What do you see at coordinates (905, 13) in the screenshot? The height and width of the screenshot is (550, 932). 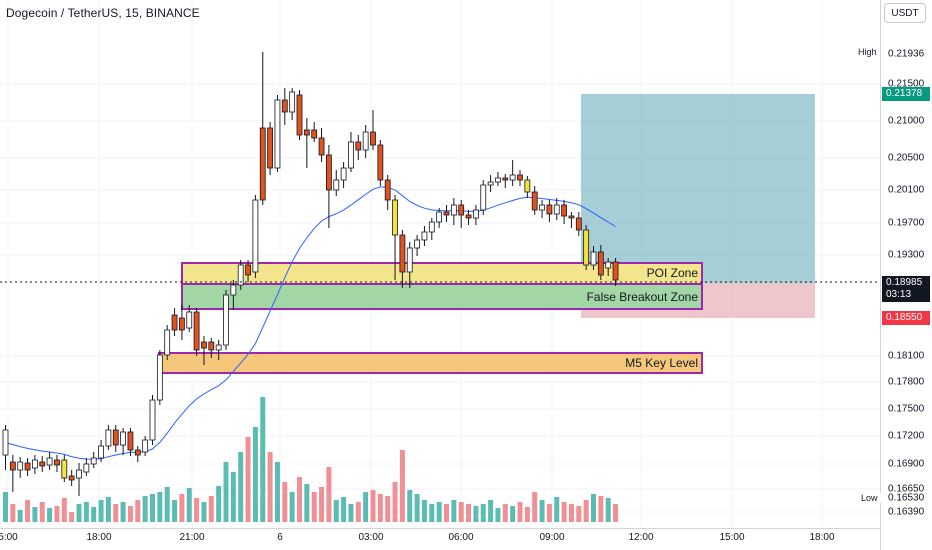 I see `currency-button: USDT` at bounding box center [905, 13].